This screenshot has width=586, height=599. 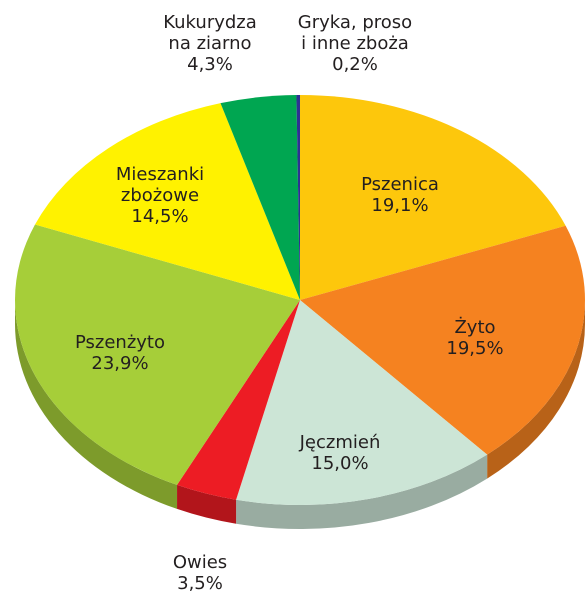 I want to click on slice-label: Pszenżyto, so click(x=120, y=342).